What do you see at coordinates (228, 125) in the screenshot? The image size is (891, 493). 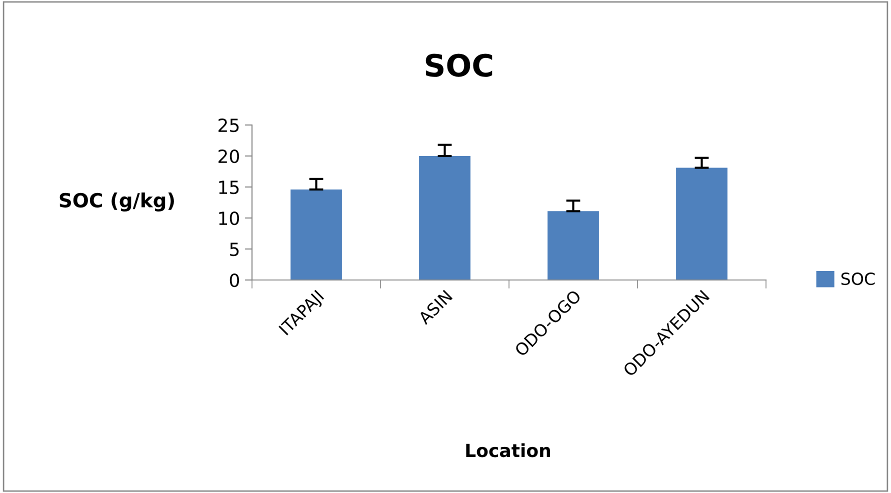 I see `y-tick-label: 25` at bounding box center [228, 125].